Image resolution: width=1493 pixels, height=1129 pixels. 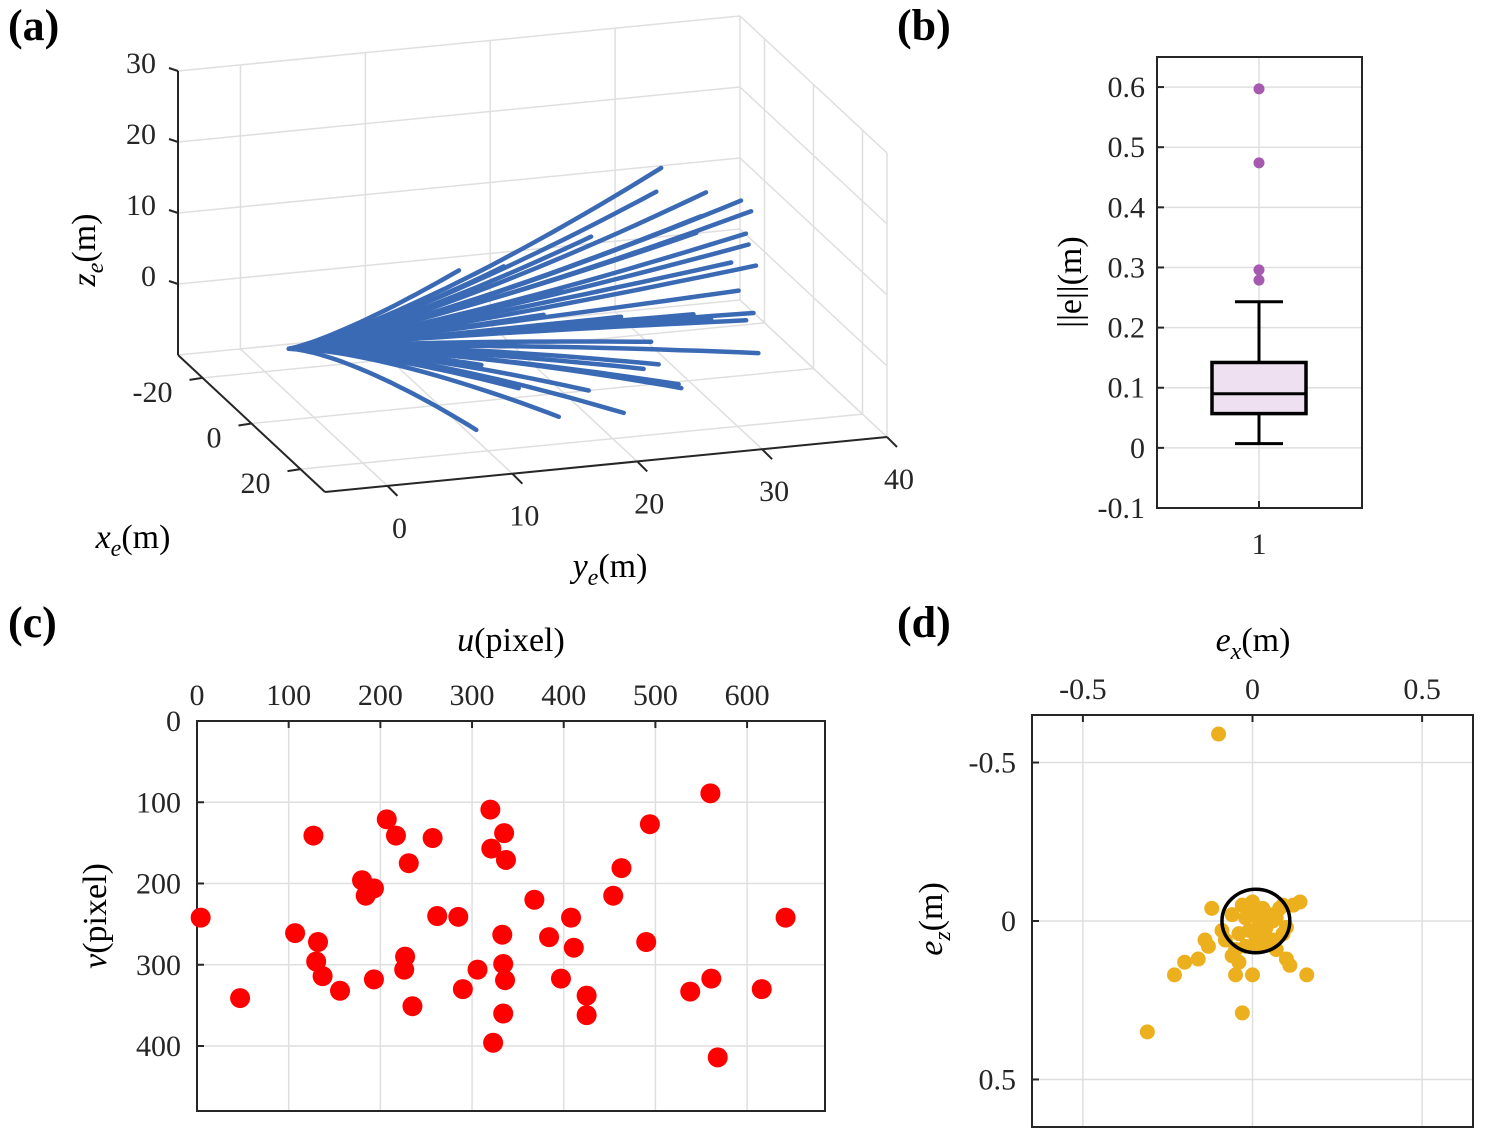 What do you see at coordinates (197, 695) in the screenshot?
I see `x-tick-label: 0` at bounding box center [197, 695].